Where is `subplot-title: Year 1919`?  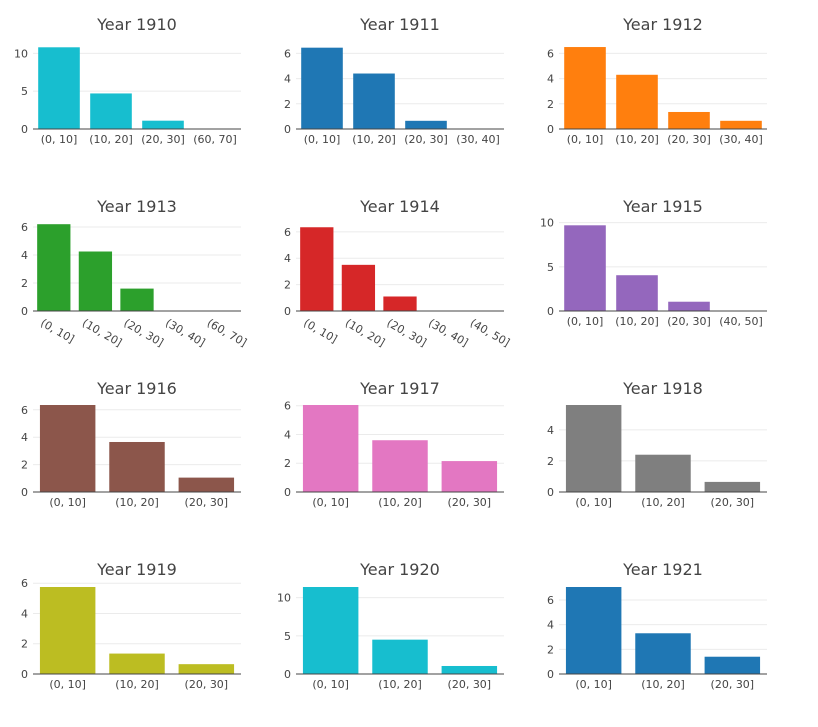
subplot-title: Year 1919 is located at coordinates (136, 569).